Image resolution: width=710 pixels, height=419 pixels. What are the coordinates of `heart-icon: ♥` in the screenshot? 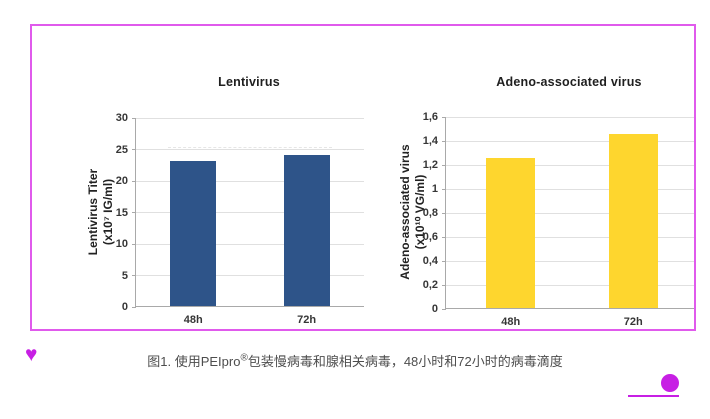 It's located at (31, 354).